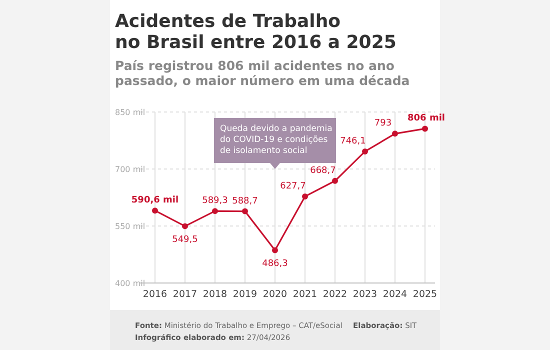 Image resolution: width=550 pixels, height=350 pixels. What do you see at coordinates (130, 226) in the screenshot?
I see `y-tick-label: 550 mil` at bounding box center [130, 226].